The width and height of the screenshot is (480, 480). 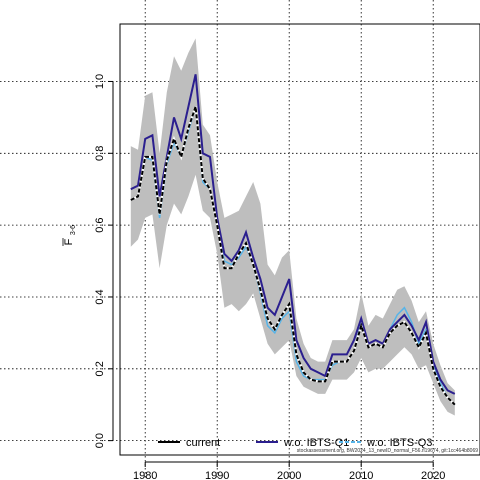 What do you see at coordinates (316, 443) in the screenshot?
I see `legend-label-1: w.o. IBTS-Q1` at bounding box center [316, 443].